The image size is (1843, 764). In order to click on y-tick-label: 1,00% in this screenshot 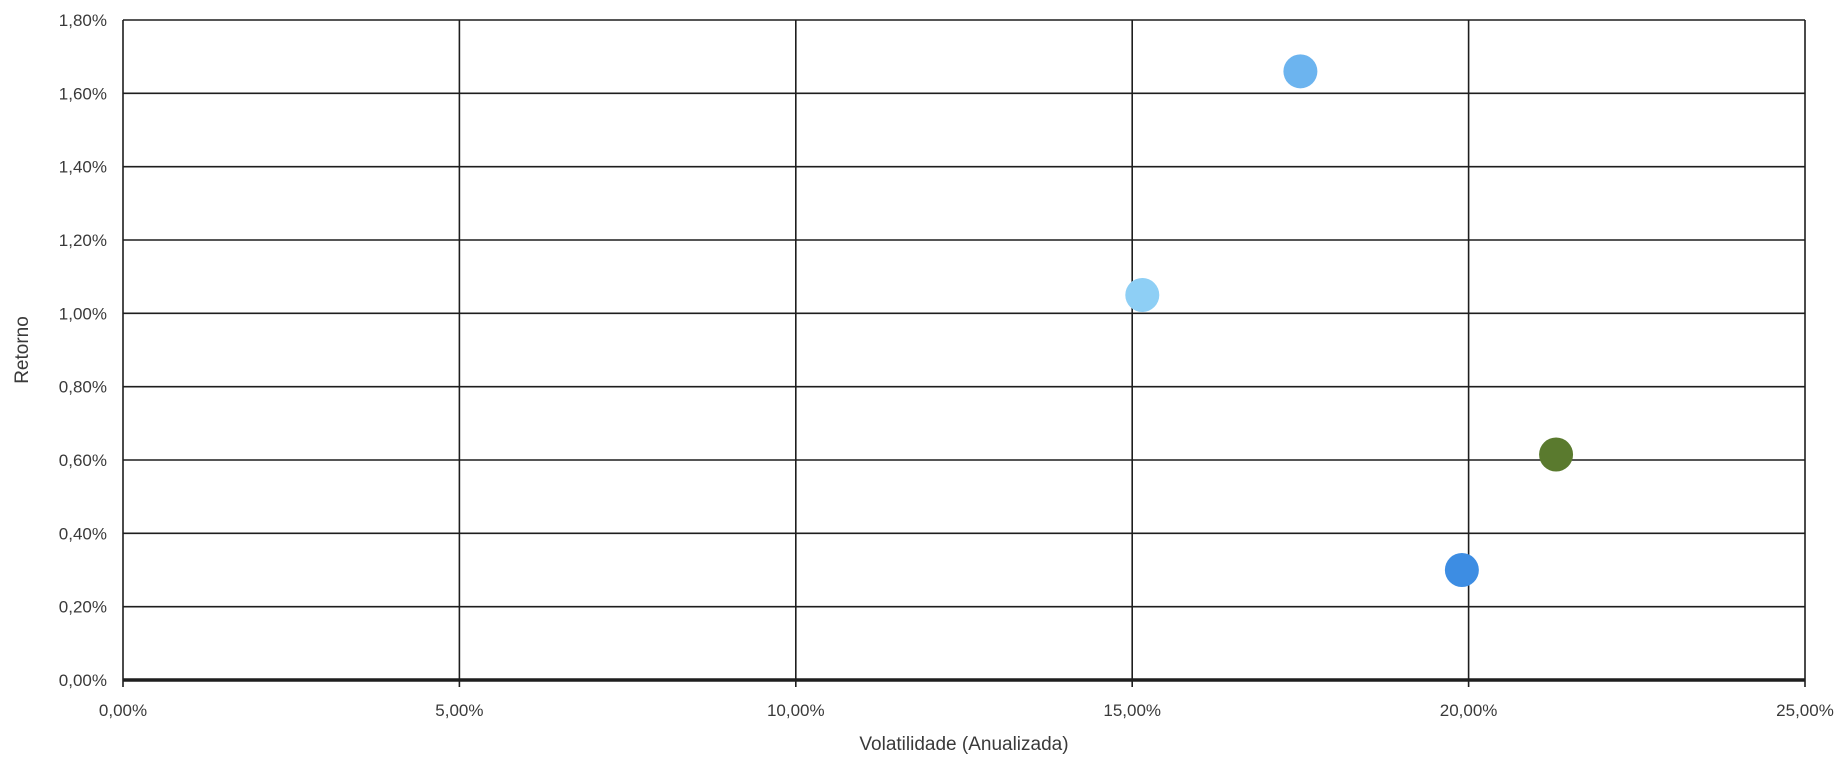, I will do `click(83, 313)`.